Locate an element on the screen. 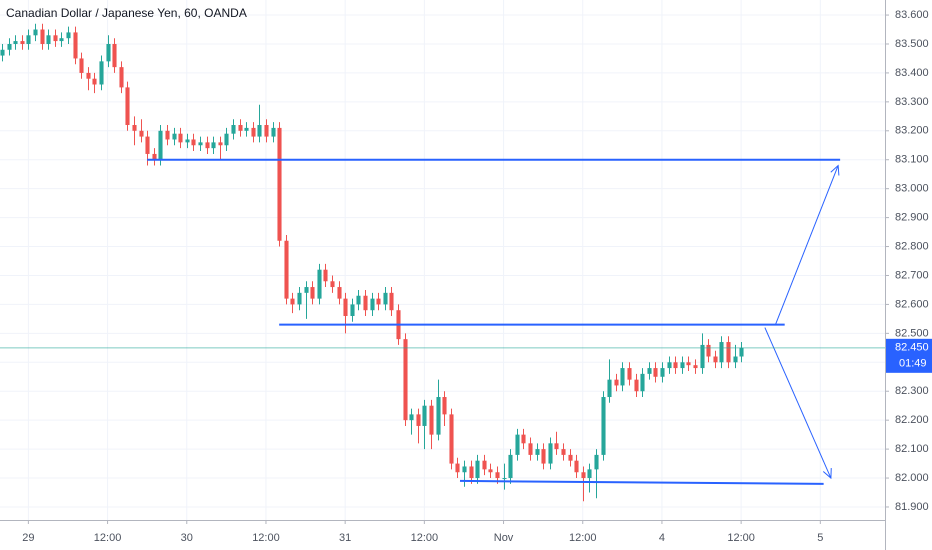 The image size is (932, 550). y-tick-label: 82.100 is located at coordinates (912, 449).